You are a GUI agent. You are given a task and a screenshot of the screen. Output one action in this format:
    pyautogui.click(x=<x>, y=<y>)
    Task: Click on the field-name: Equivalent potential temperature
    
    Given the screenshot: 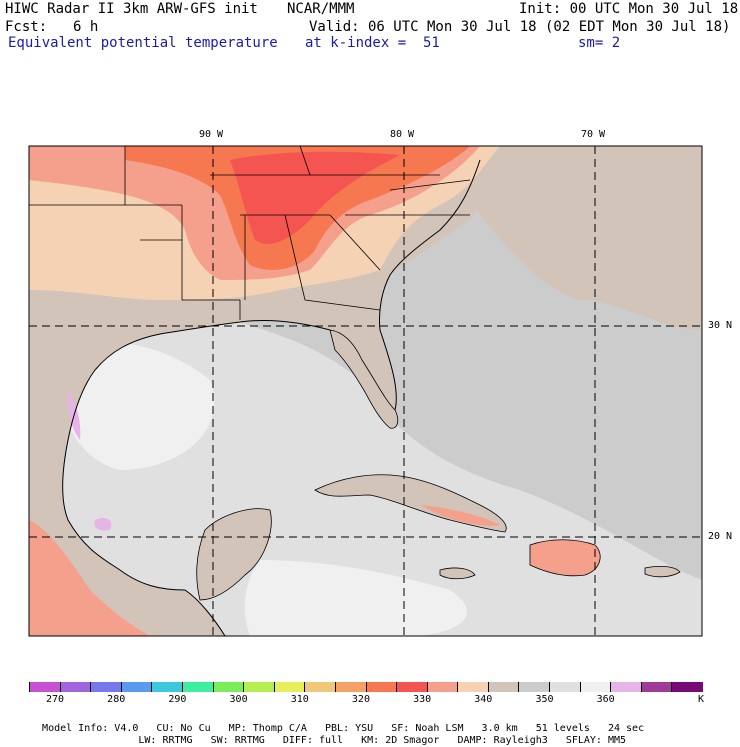 What is the action you would take?
    pyautogui.click(x=143, y=43)
    